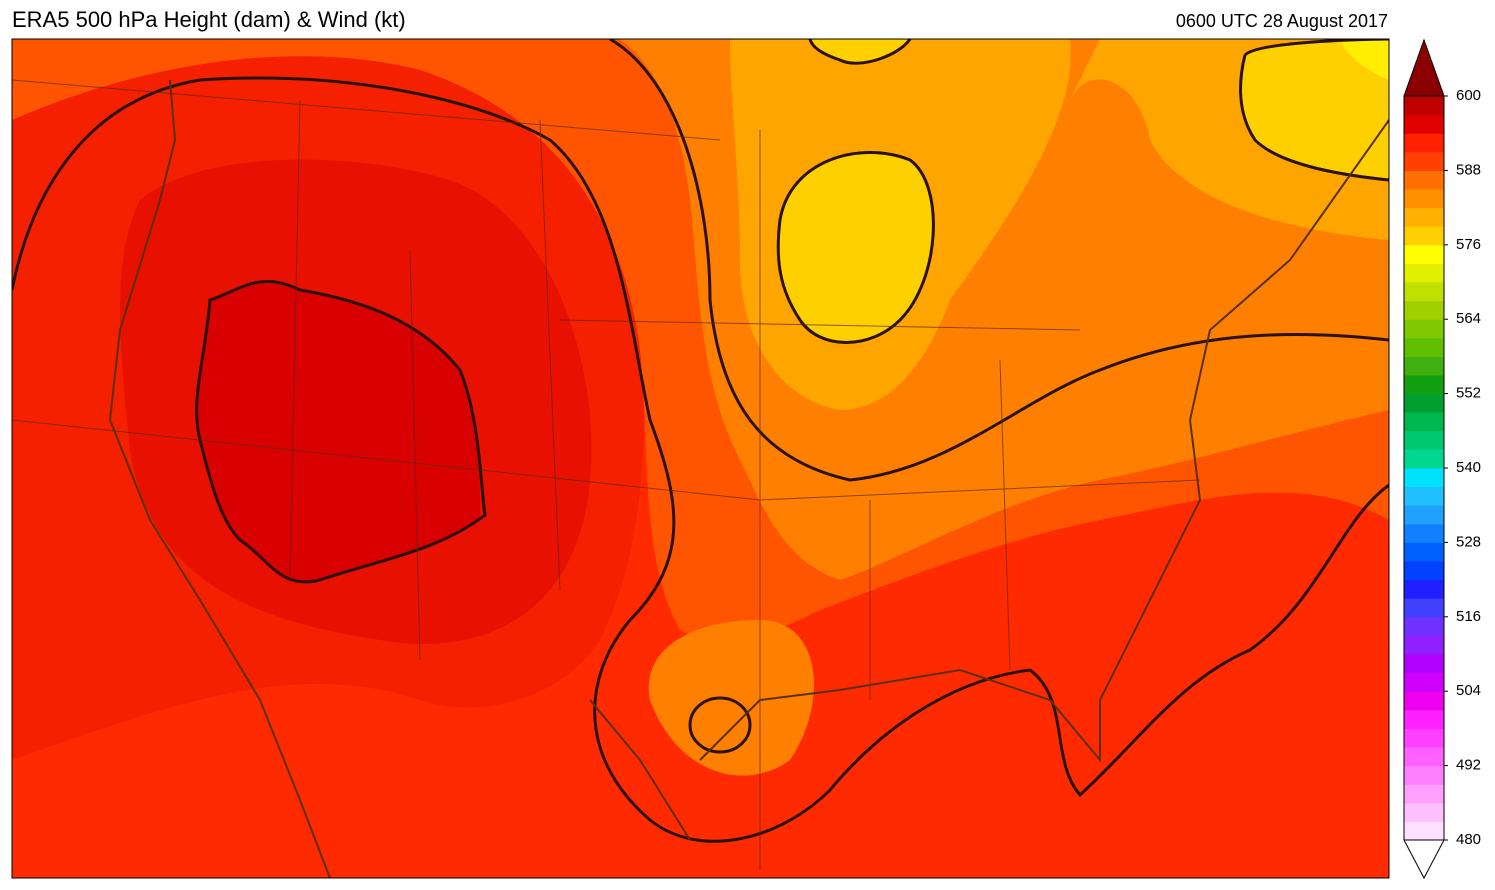 The width and height of the screenshot is (1495, 890). Describe the element at coordinates (1282, 21) in the screenshot. I see `valid-time: 0600 UTC 28 August 2017` at that location.